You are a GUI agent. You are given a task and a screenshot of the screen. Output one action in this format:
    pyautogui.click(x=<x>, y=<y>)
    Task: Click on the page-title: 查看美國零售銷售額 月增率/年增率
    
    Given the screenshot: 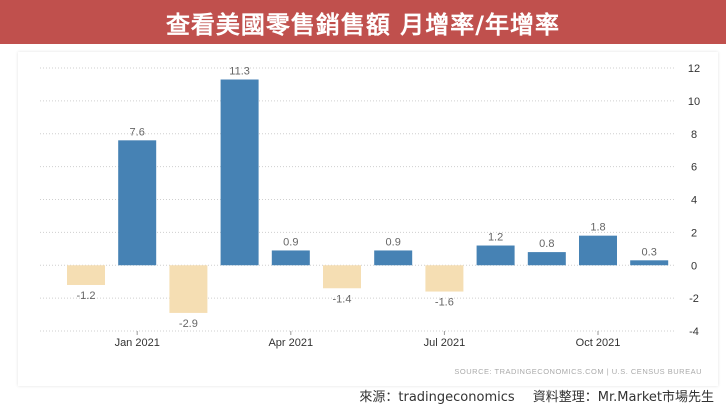 What is the action you would take?
    pyautogui.click(x=363, y=24)
    